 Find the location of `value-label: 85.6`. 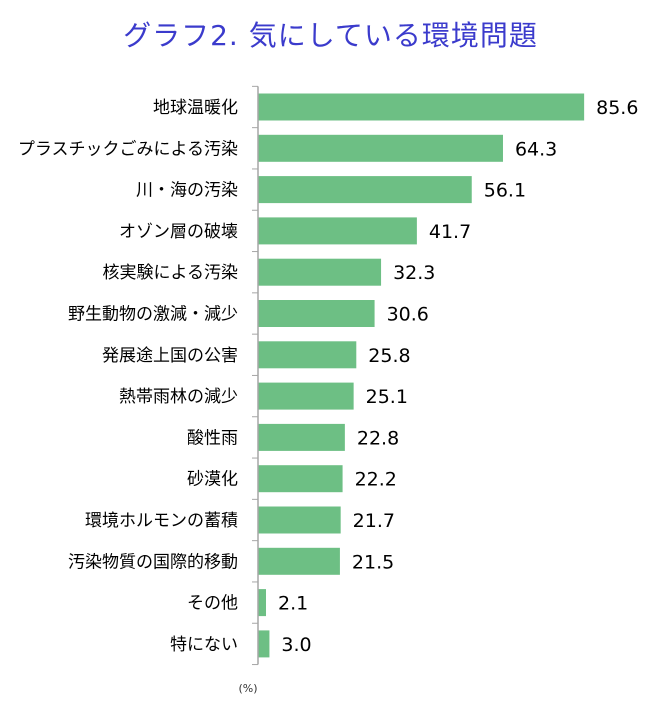

value-label: 85.6 is located at coordinates (617, 108).